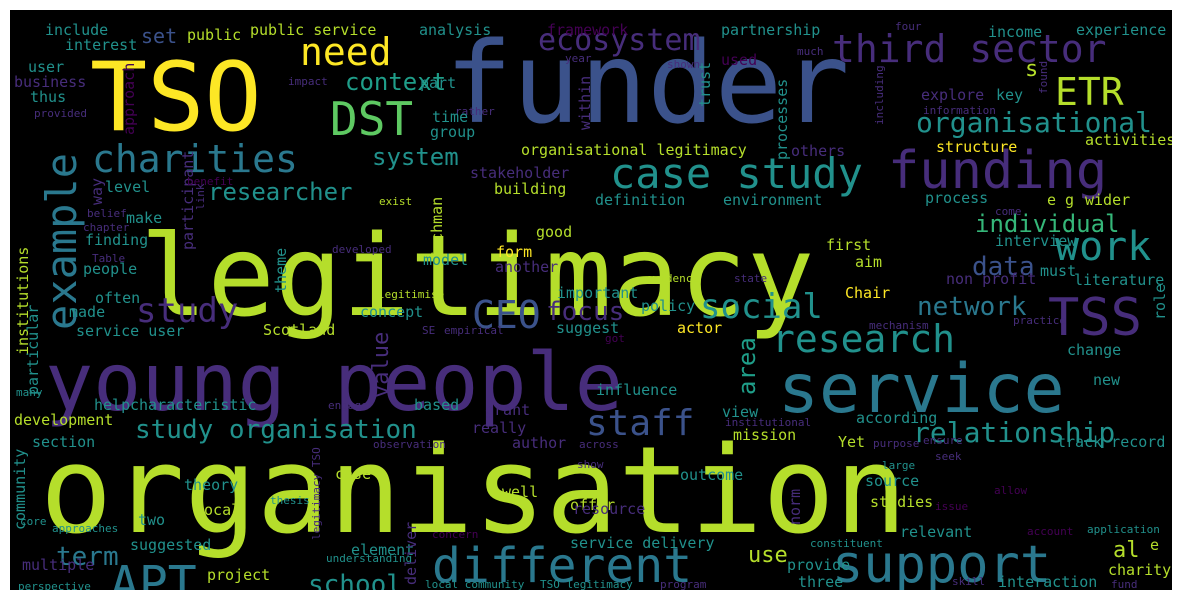 This screenshot has height=601, width=1182. What do you see at coordinates (539, 443) in the screenshot?
I see `word-author: author` at bounding box center [539, 443].